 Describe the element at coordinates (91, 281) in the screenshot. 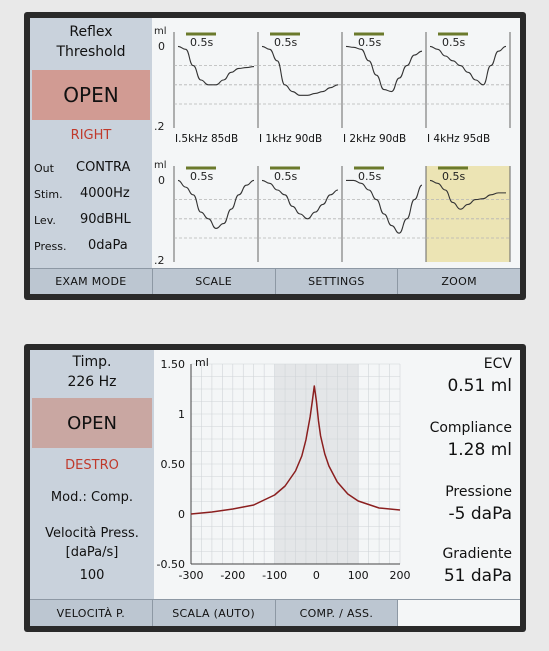

I see `tab-exam-mode: EXAM MODE` at that location.